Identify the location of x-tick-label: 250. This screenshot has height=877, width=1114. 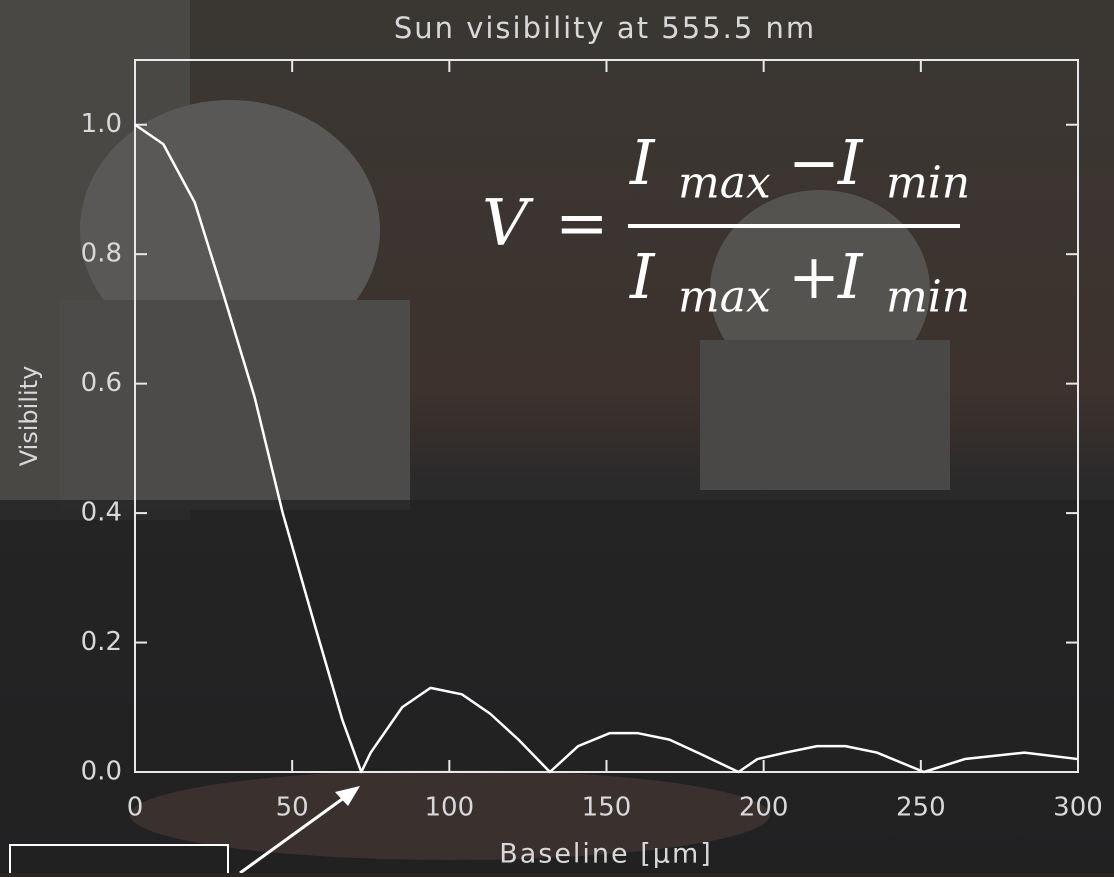
(921, 808).